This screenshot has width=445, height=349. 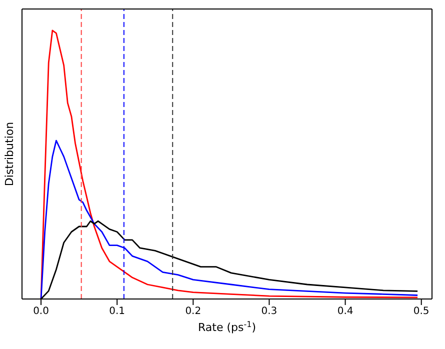 I want to click on x-tick-label: 0.4, so click(x=345, y=312).